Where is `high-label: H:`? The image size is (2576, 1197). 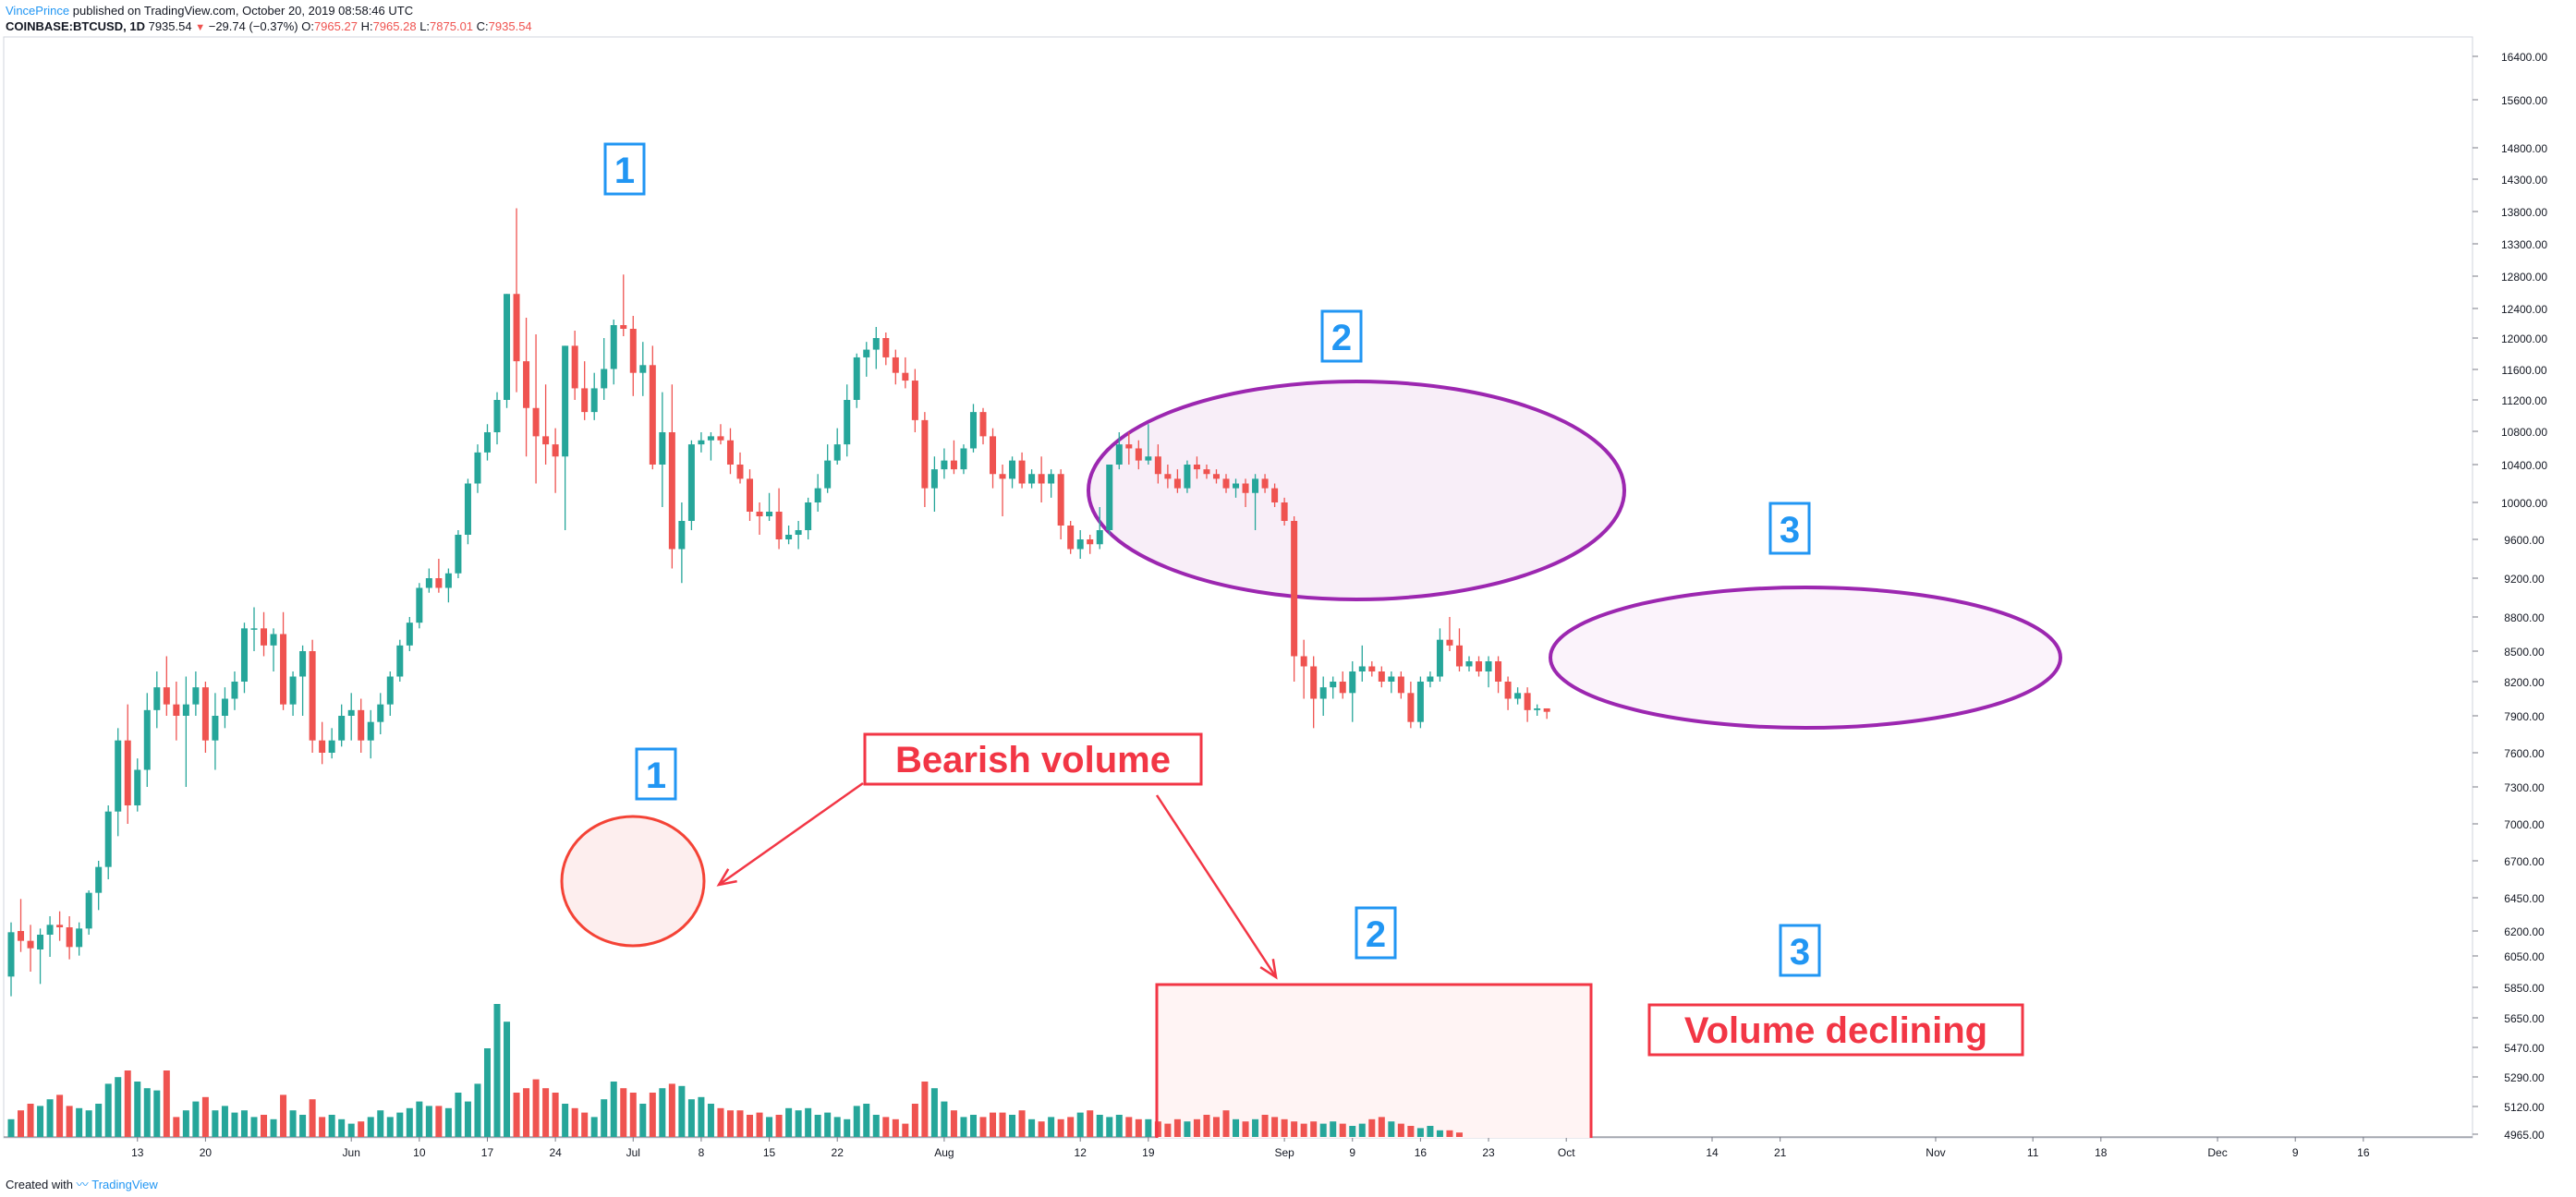 high-label: H: is located at coordinates (366, 26).